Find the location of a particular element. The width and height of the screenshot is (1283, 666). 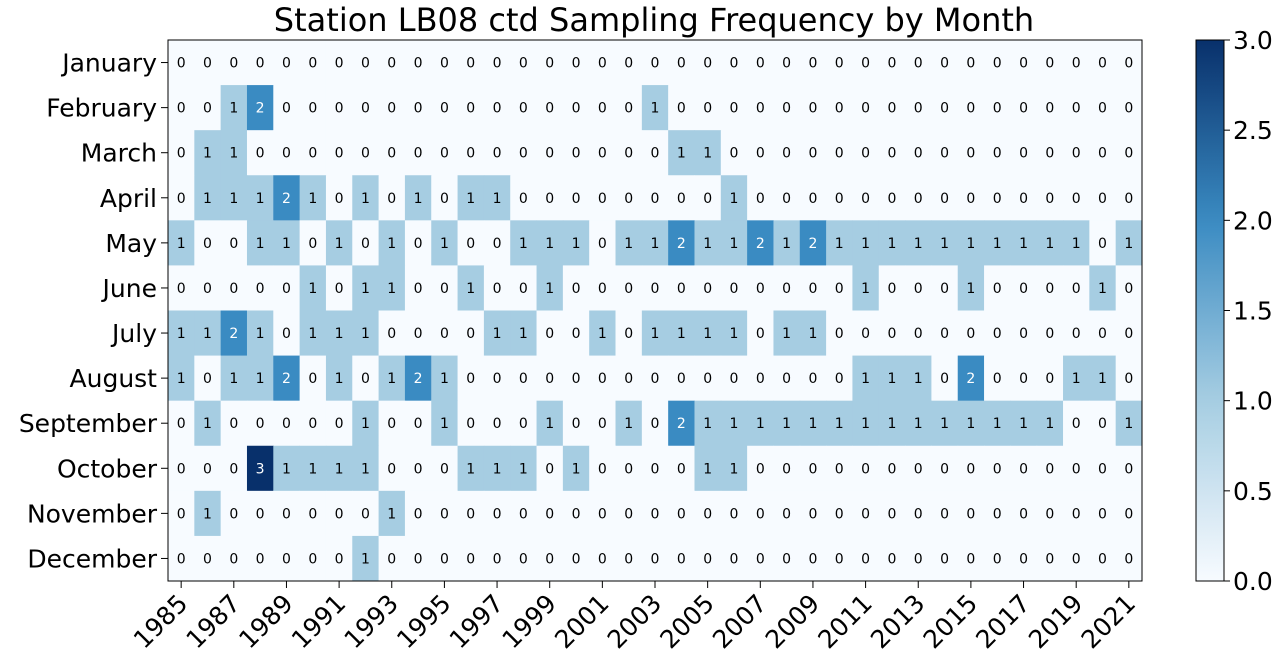

y-tick-label: August is located at coordinates (114, 378).